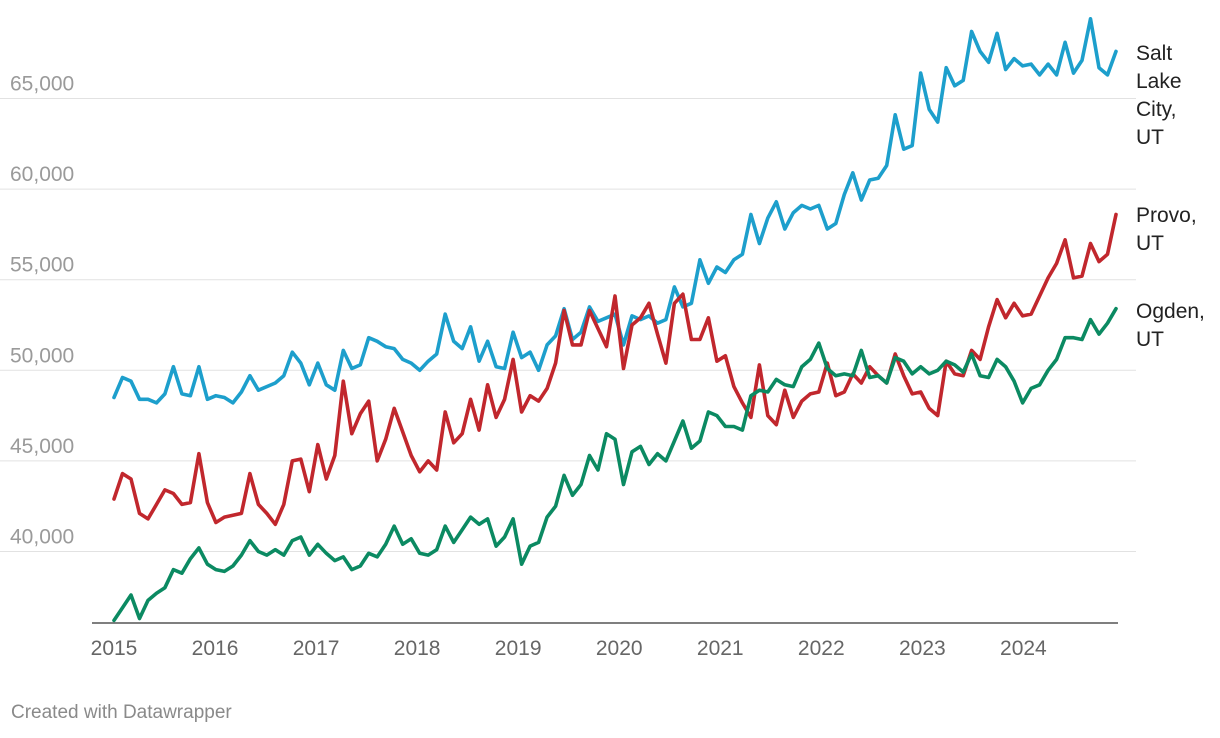 This screenshot has width=1220, height=738. I want to click on x-tick-label: 2016, so click(215, 648).